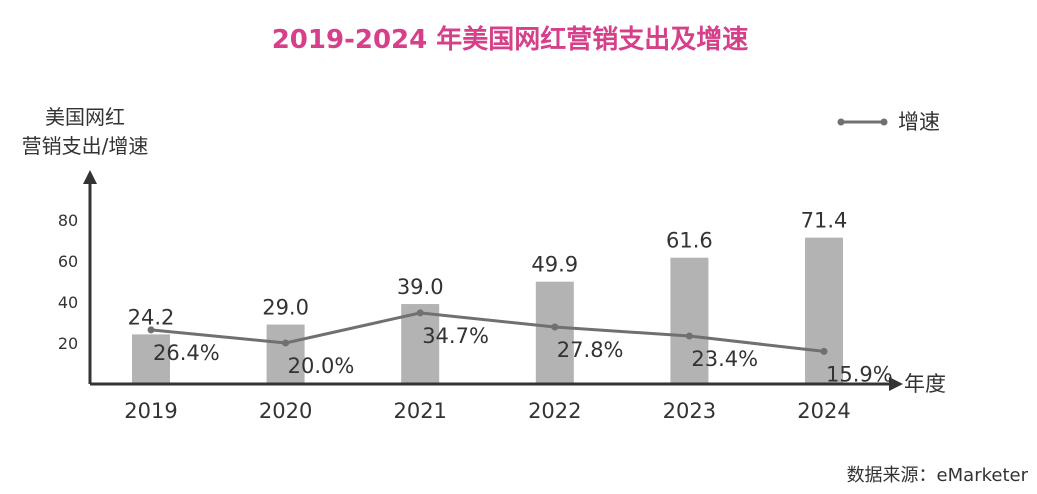 This screenshot has width=1037, height=494. I want to click on bar-value-label: 29.0, so click(285, 308).